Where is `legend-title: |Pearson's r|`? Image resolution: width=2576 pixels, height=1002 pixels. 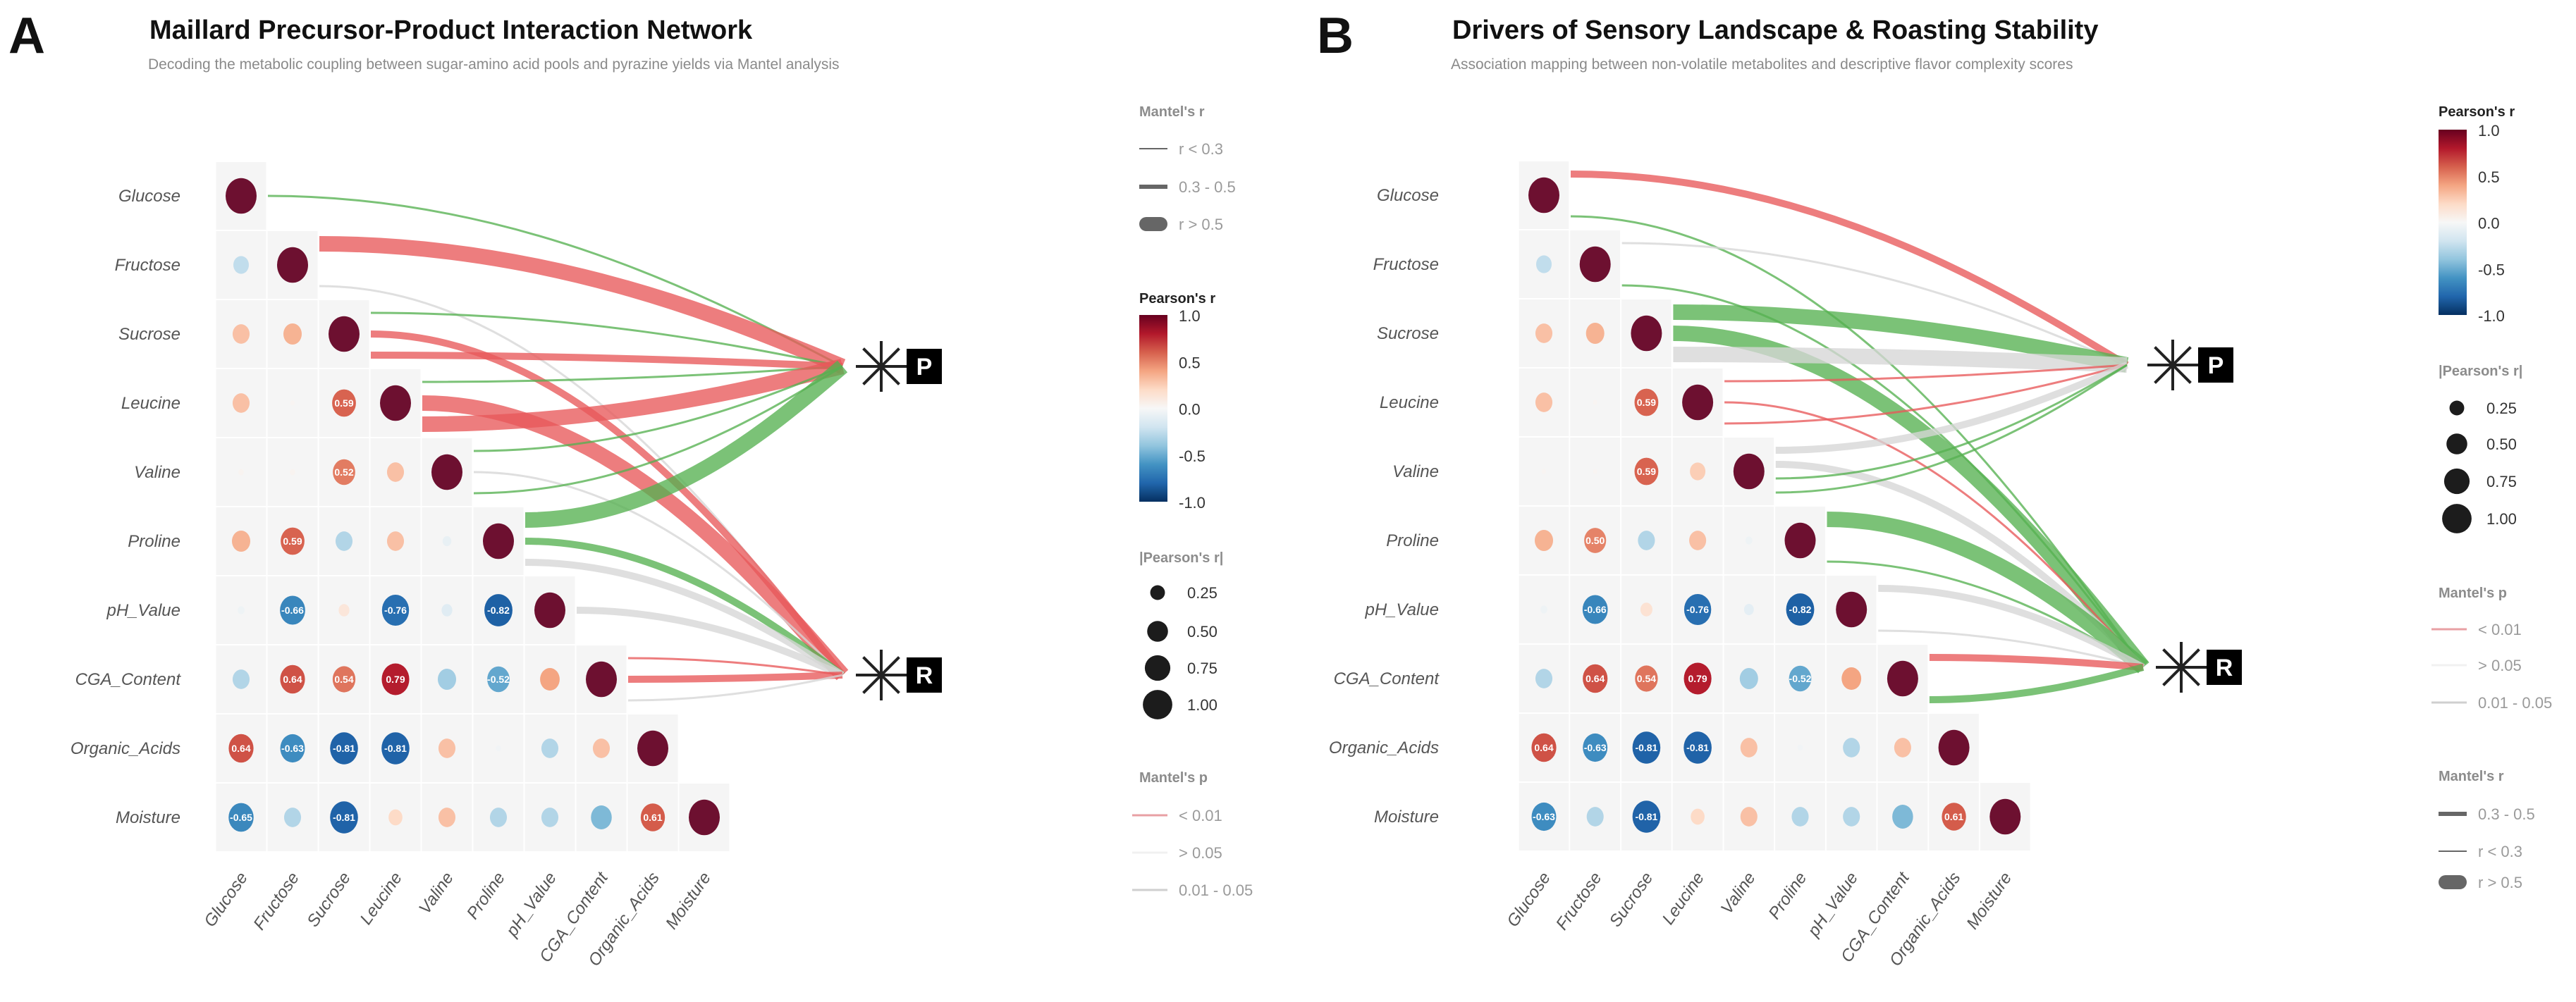 legend-title: |Pearson's r| is located at coordinates (2480, 371).